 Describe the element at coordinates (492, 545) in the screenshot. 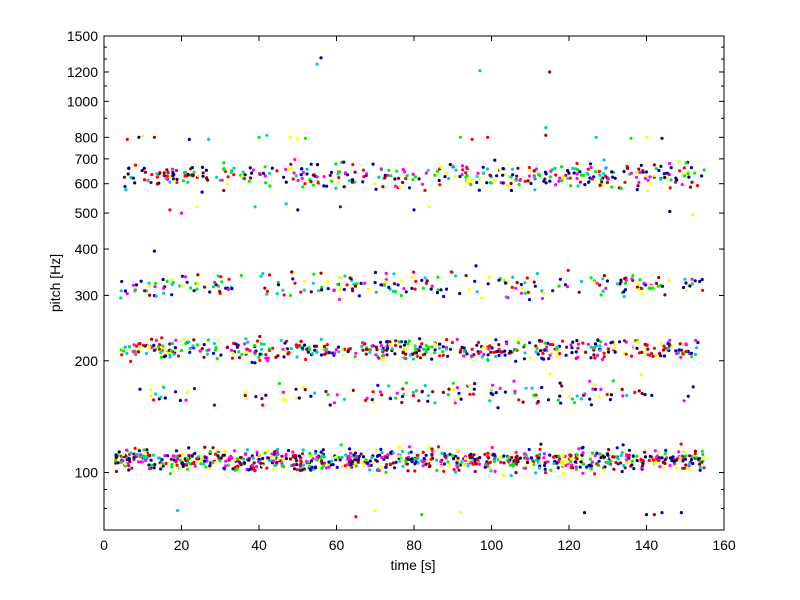

I see `x-tick-label: 100` at that location.